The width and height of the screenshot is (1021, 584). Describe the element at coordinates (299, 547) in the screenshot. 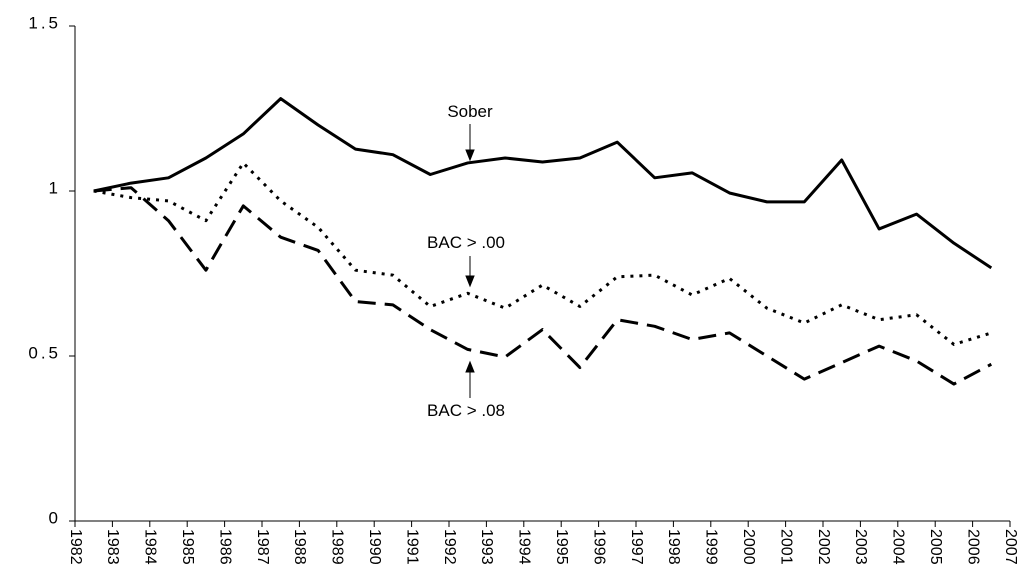

I see `x-tick-label: 1988` at that location.